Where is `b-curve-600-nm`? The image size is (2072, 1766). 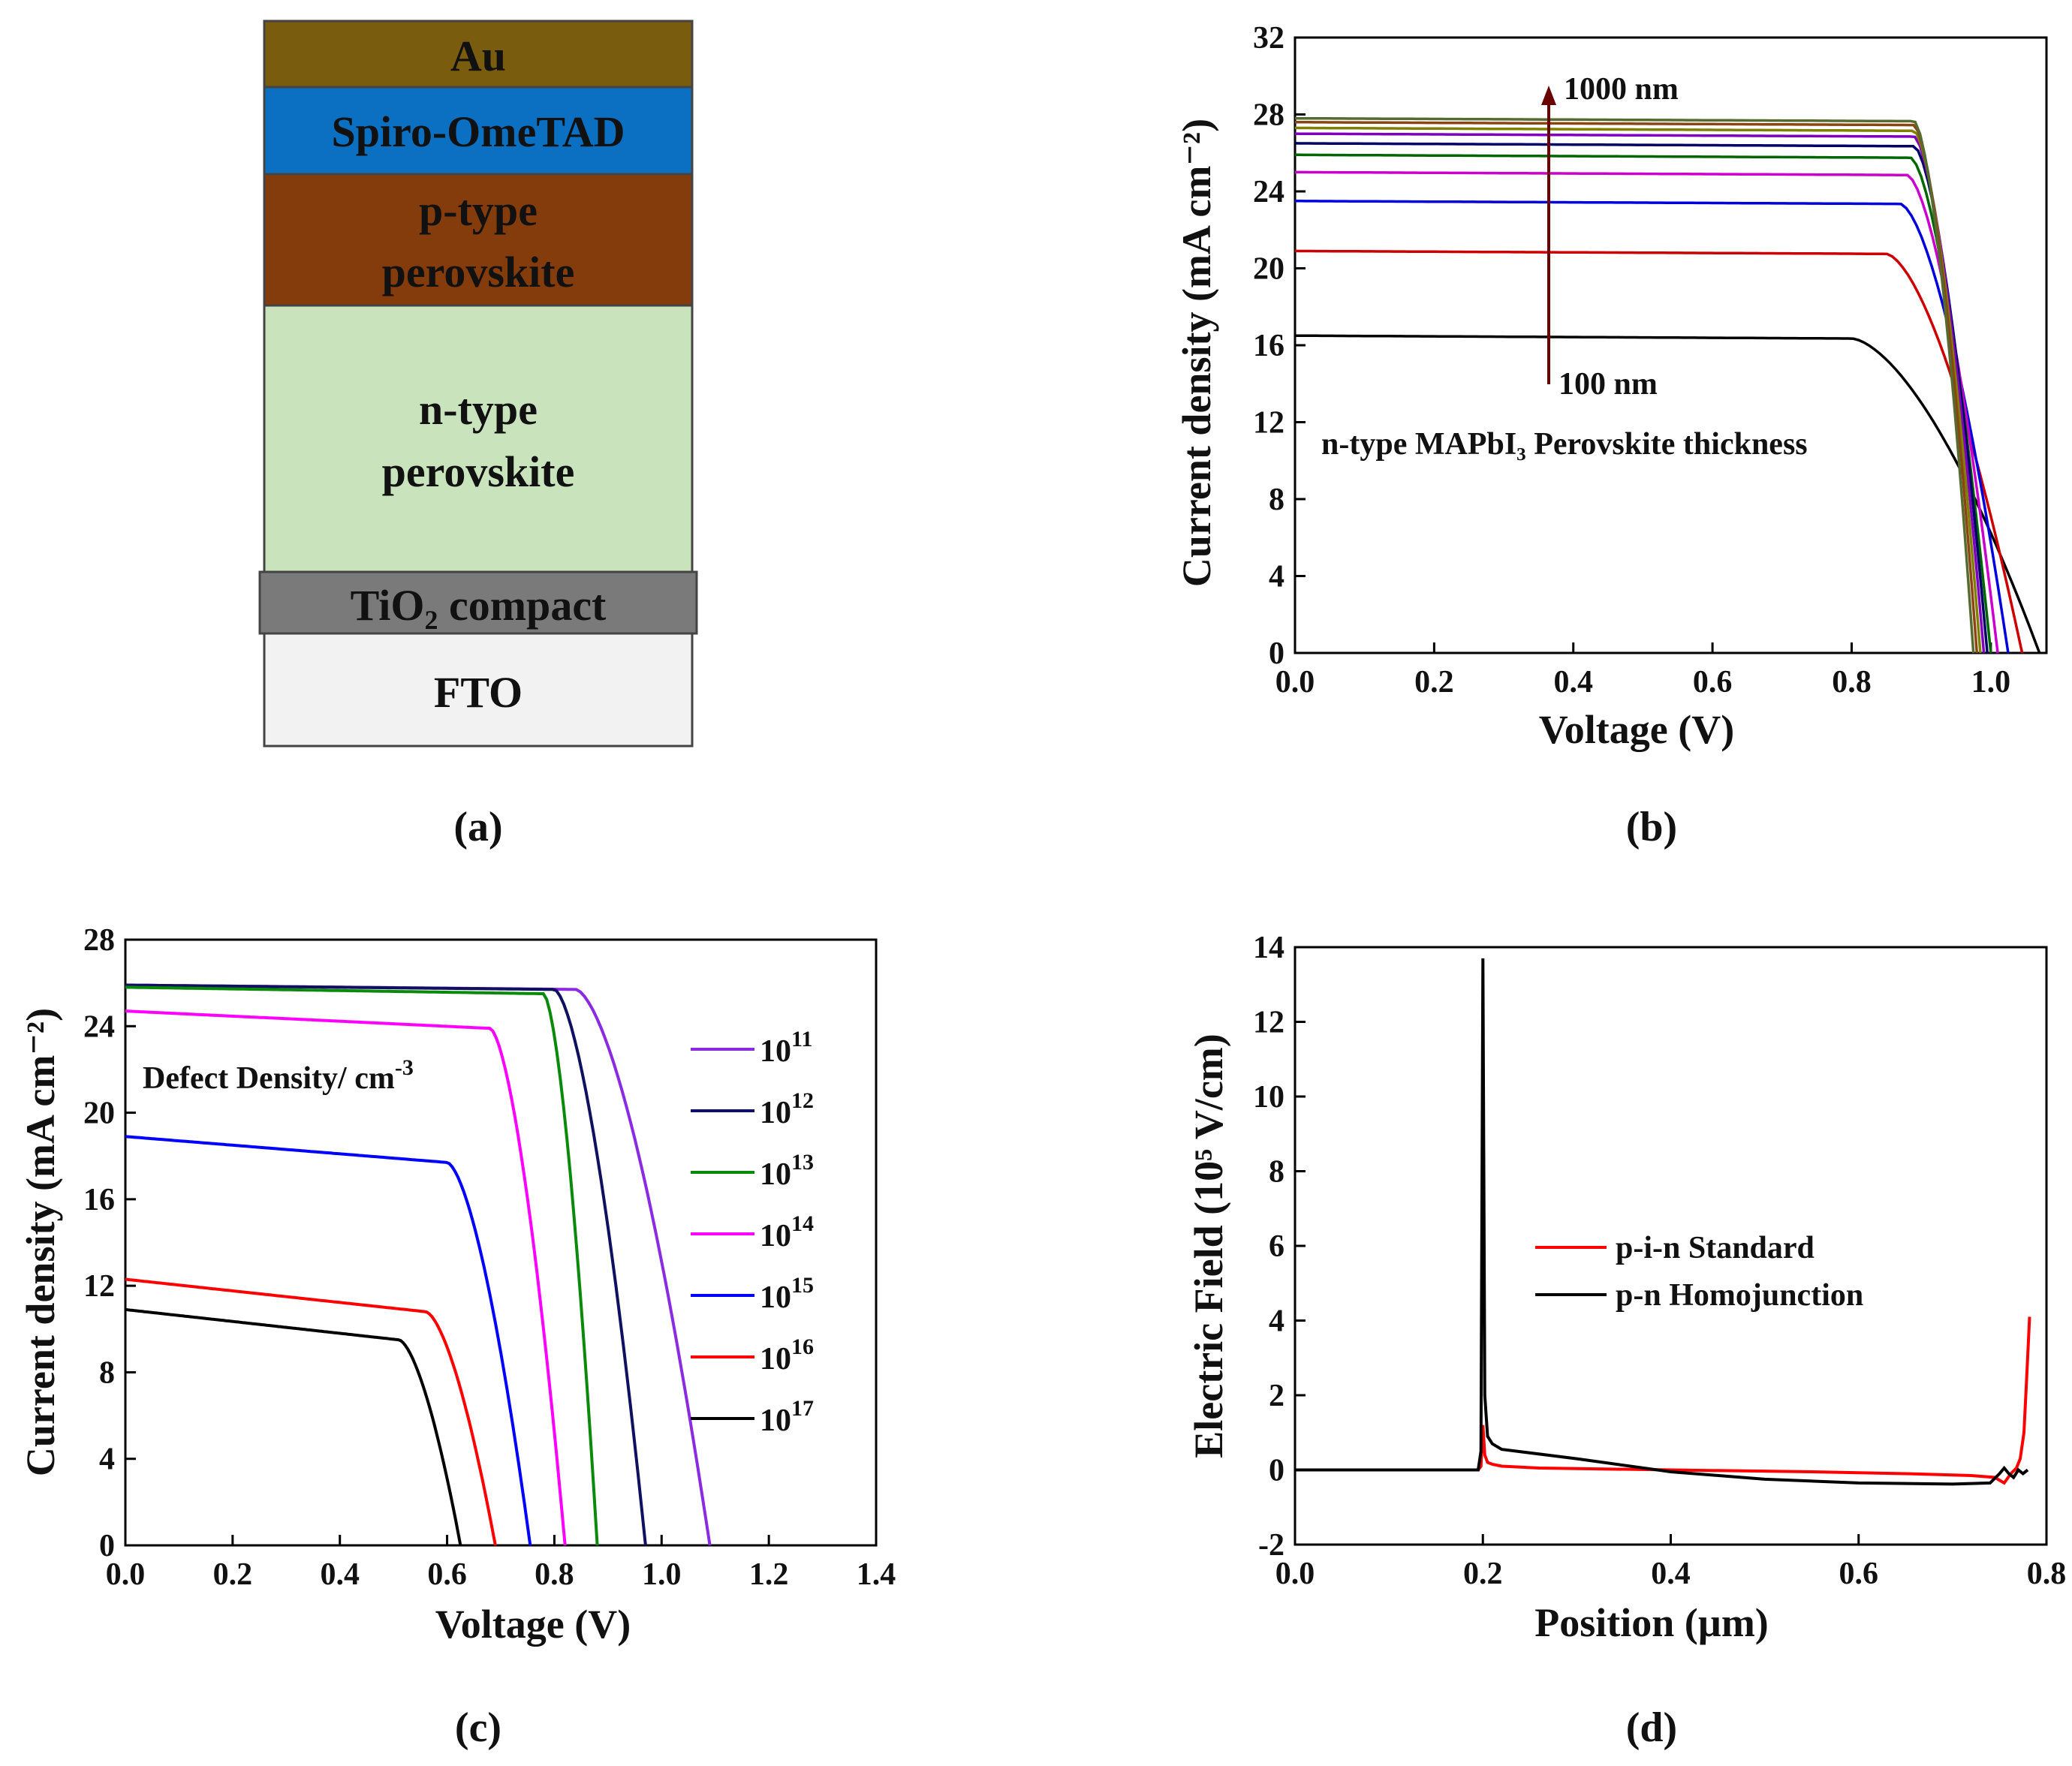
b-curve-600-nm is located at coordinates (1641, 398).